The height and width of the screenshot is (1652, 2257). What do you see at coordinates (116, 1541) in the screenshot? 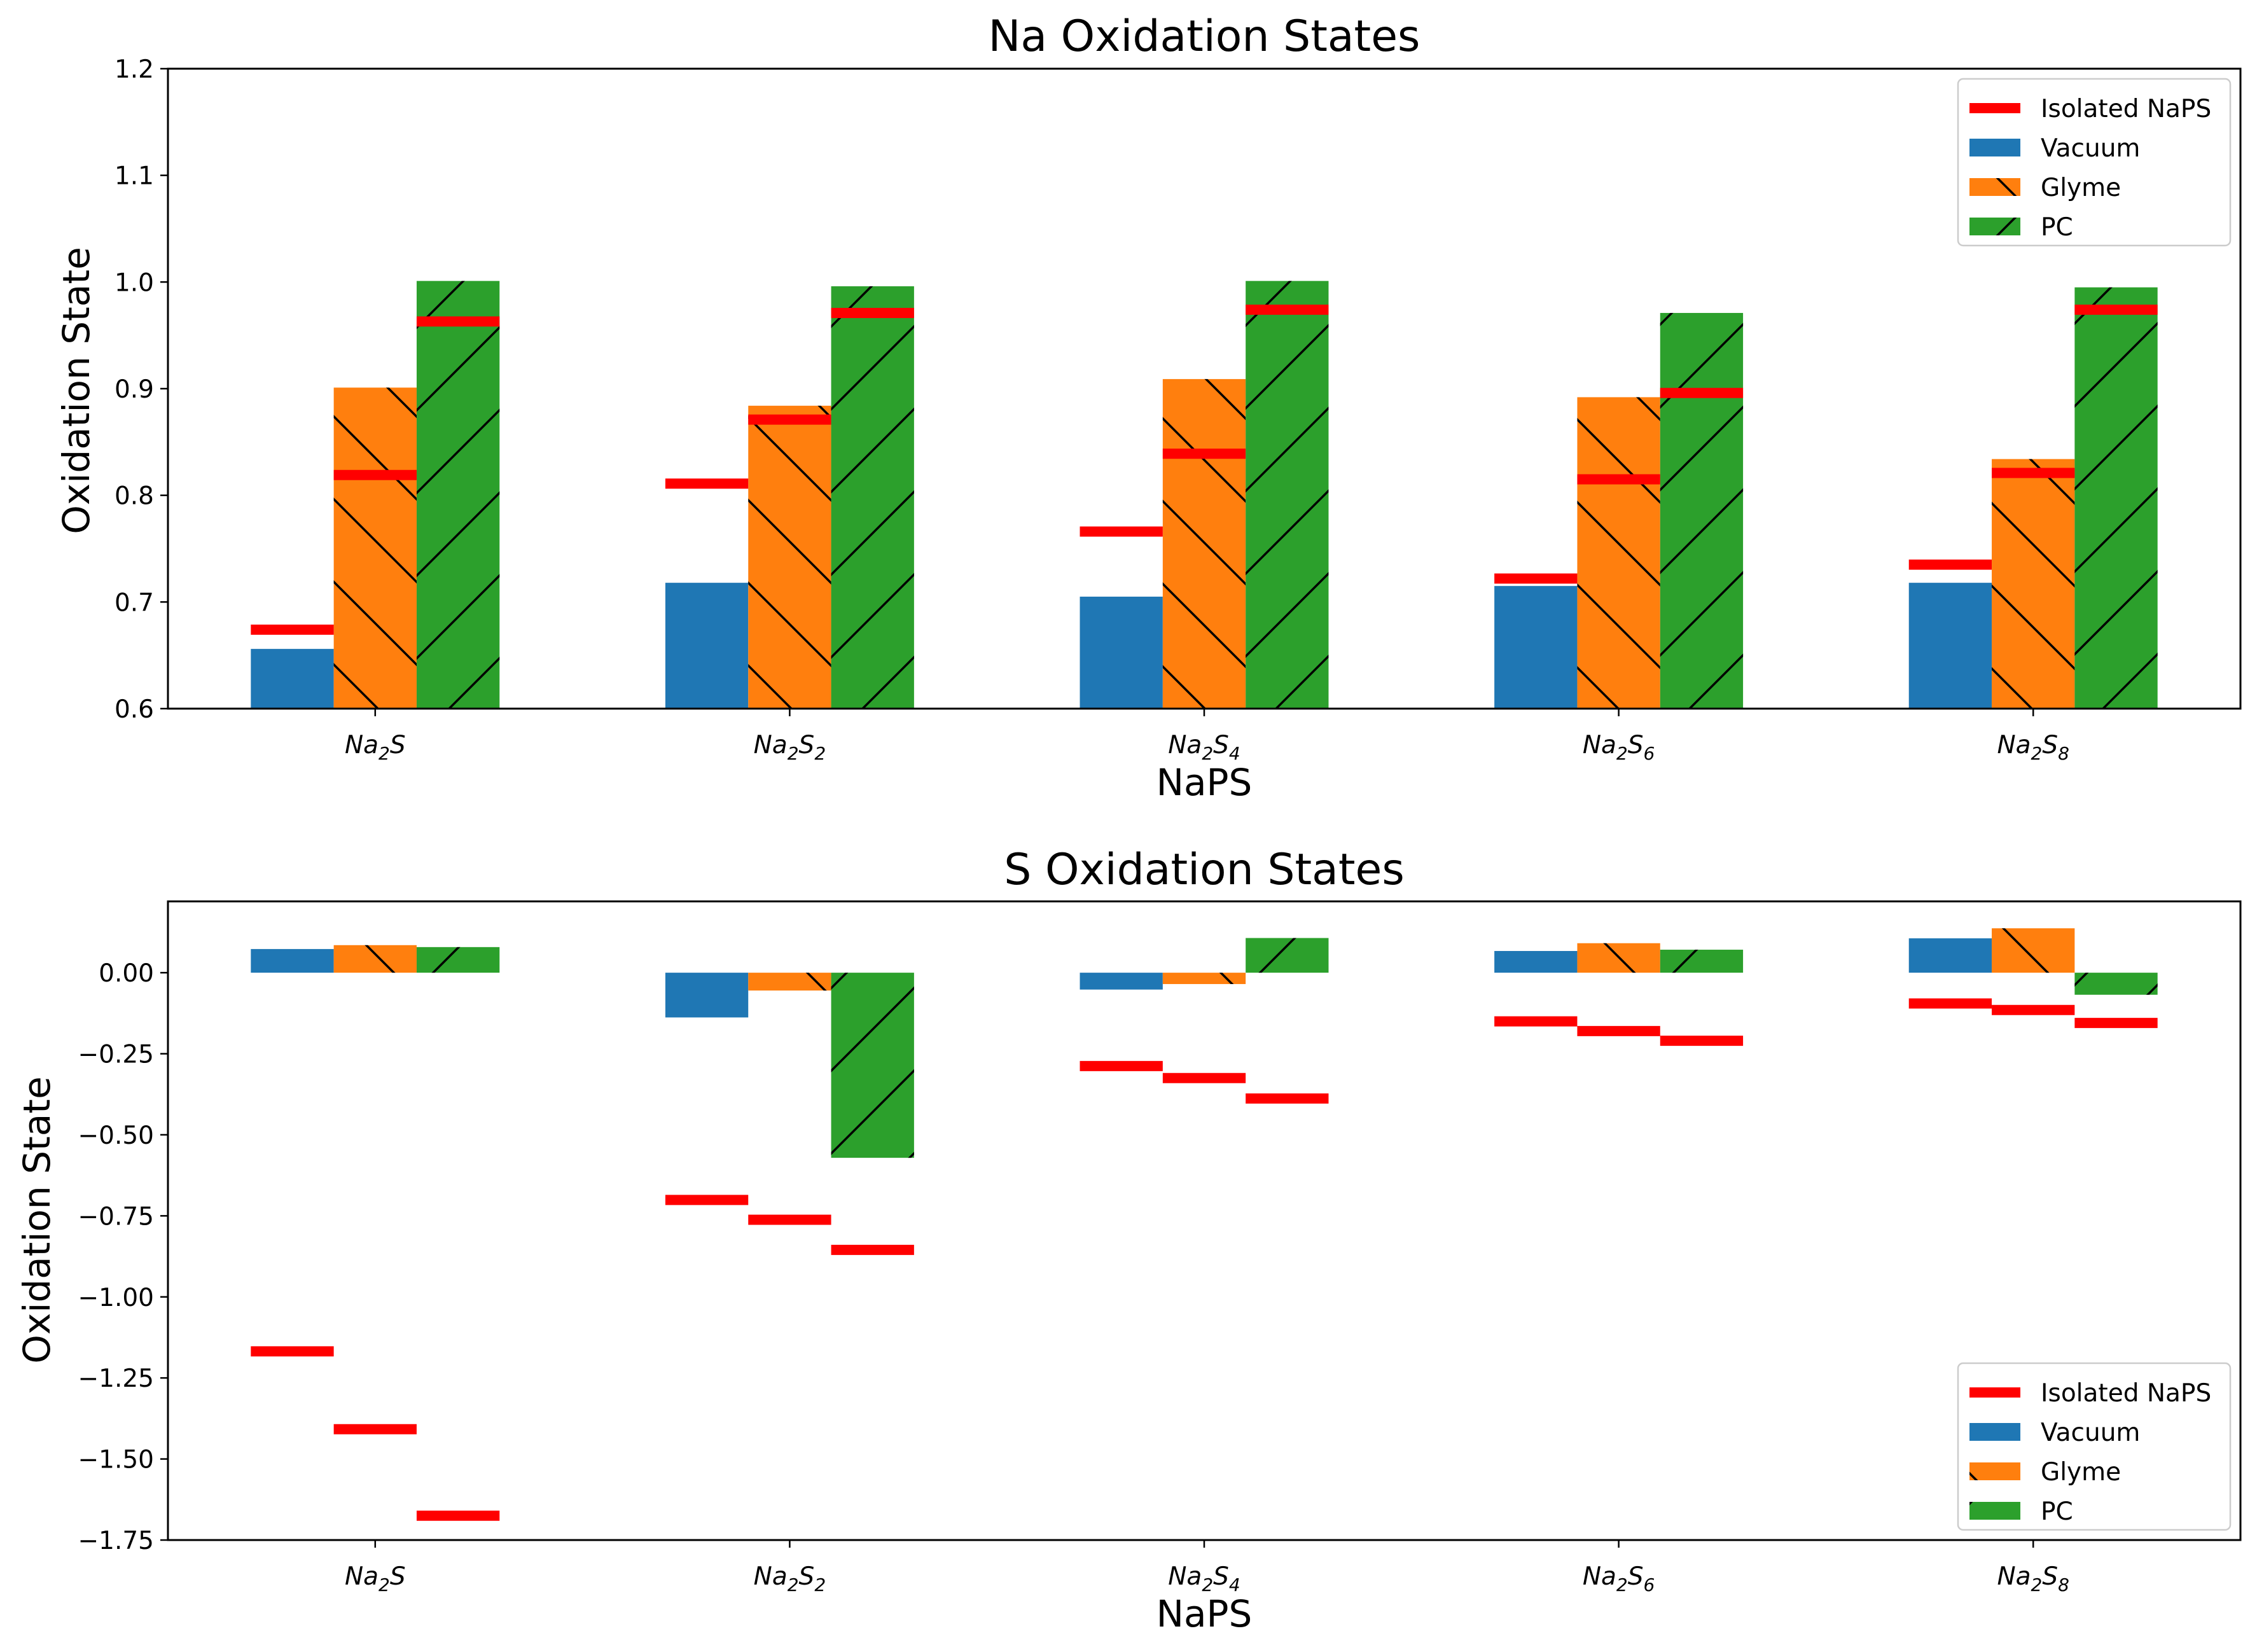
I see `y-tick-label: −1.75` at bounding box center [116, 1541].